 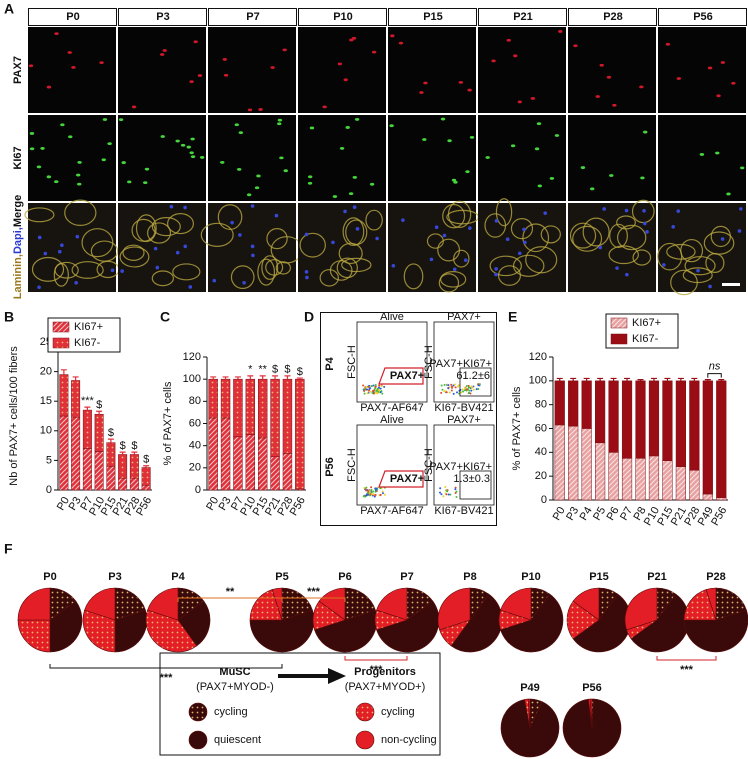 I want to click on legend-group-subtitle: (PAX7+MYOD+), so click(x=385, y=687).